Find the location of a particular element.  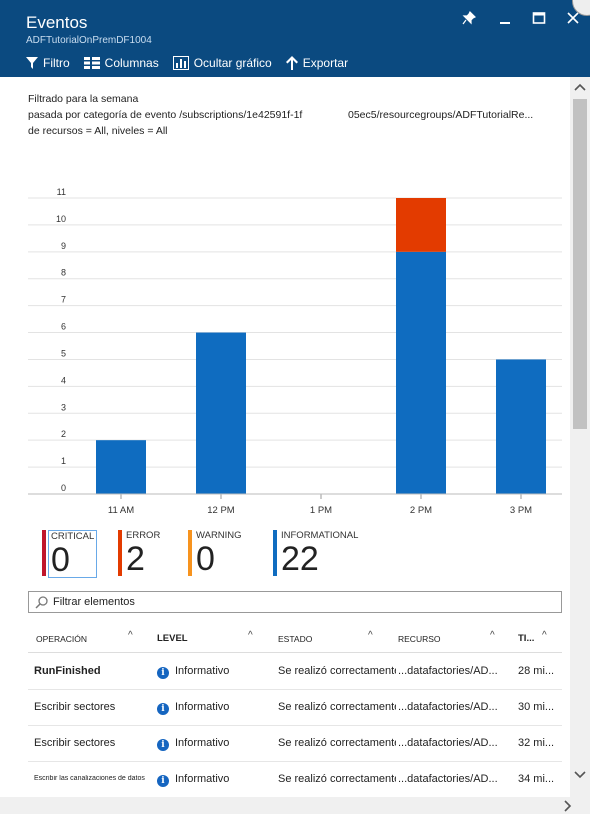

y-tick-label: 0 is located at coordinates (63, 488).